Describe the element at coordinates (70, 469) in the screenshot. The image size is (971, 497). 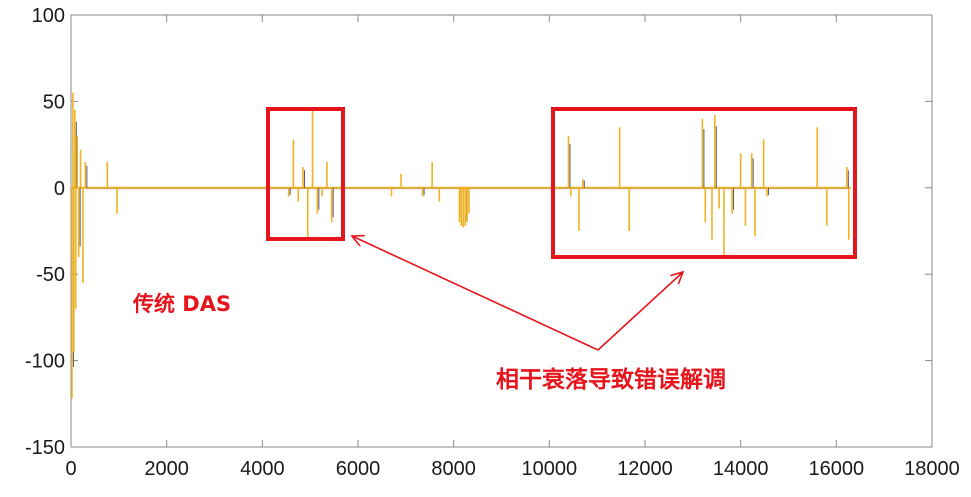
I see `x-tick-label: 0` at that location.